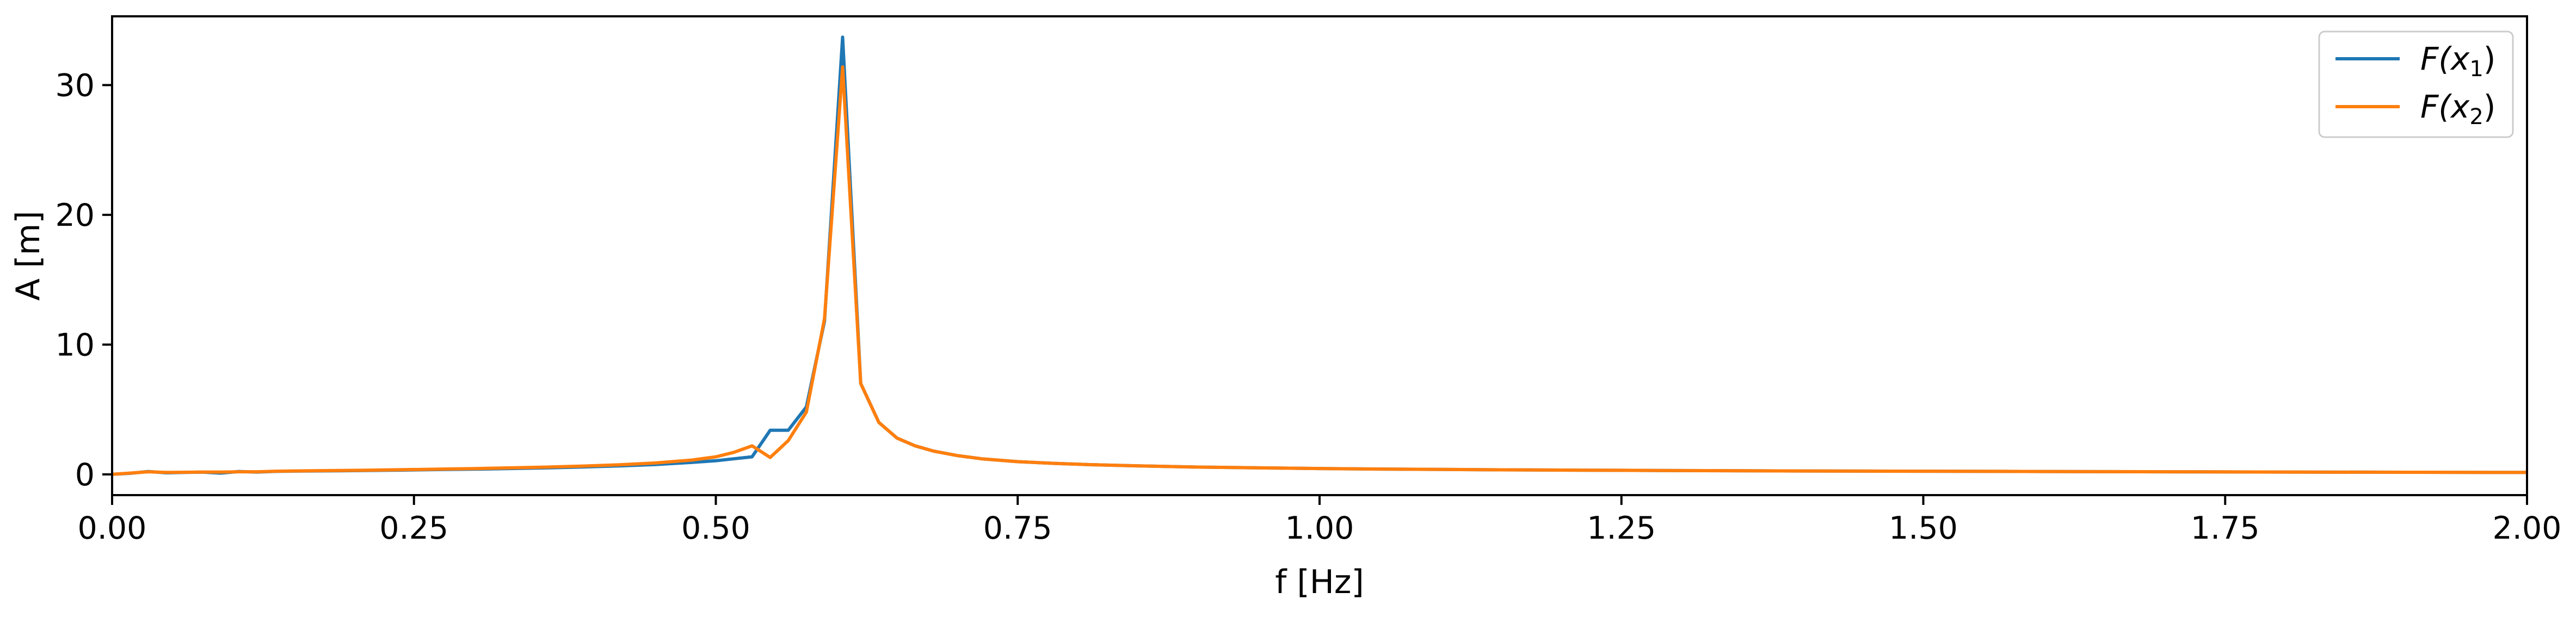 This screenshot has height=617, width=2576. I want to click on y-axis-title: A [m], so click(28, 256).